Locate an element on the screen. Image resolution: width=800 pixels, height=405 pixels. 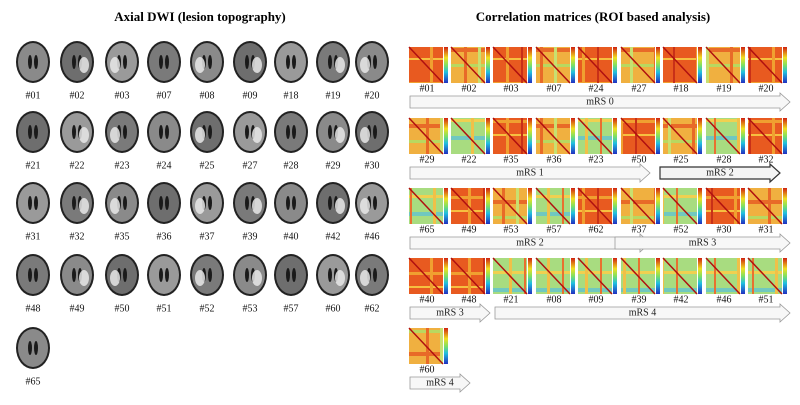
brain-label: #09 is located at coordinates (250, 95).